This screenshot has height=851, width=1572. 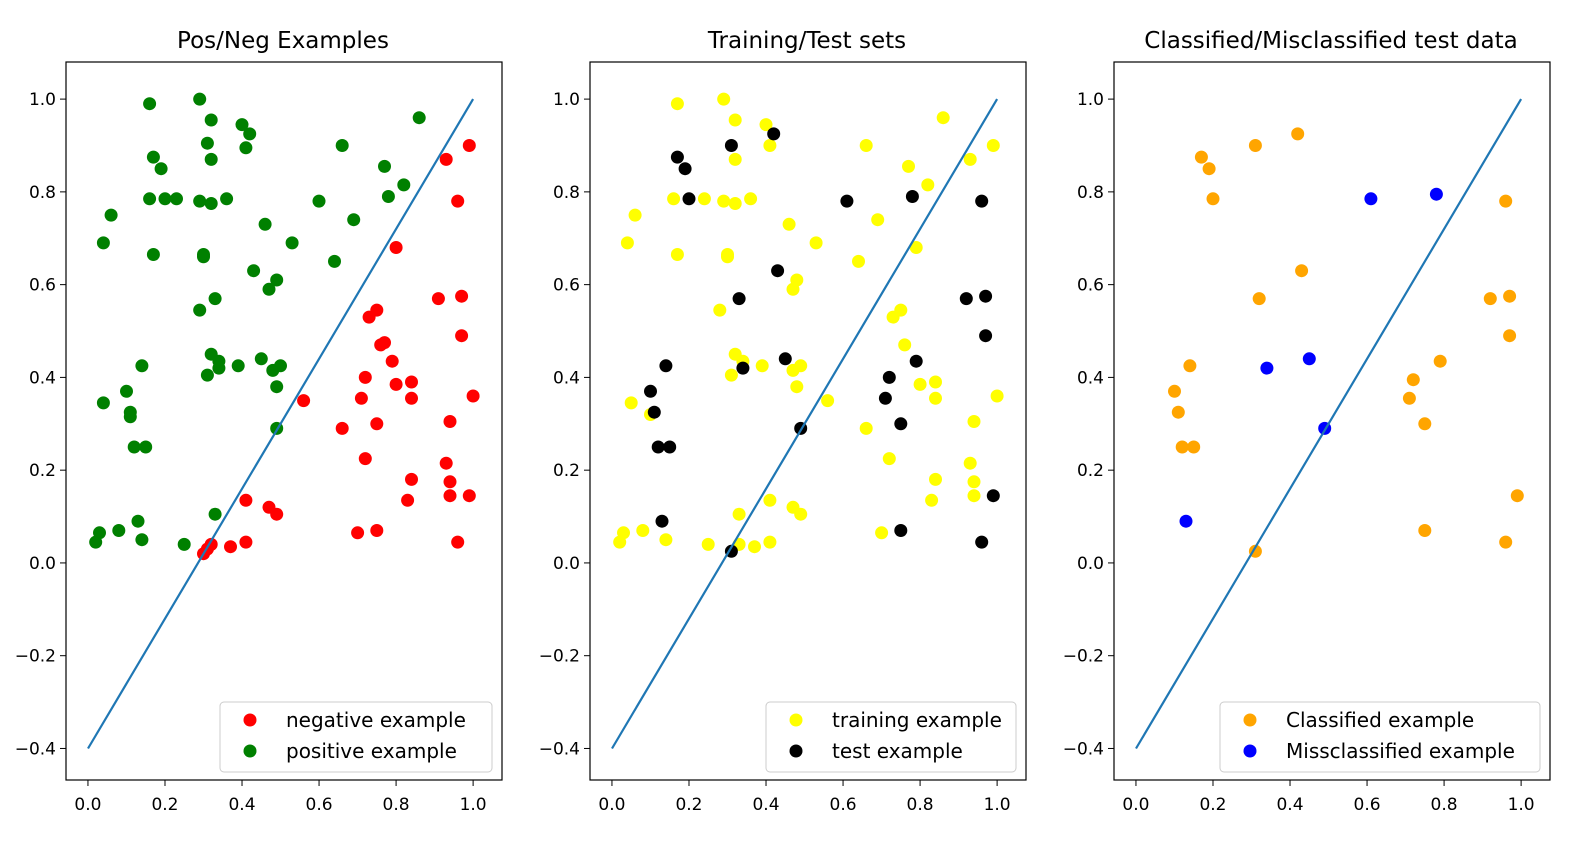 What do you see at coordinates (87, 805) in the screenshot?
I see `x-tick-label: 0.0` at bounding box center [87, 805].